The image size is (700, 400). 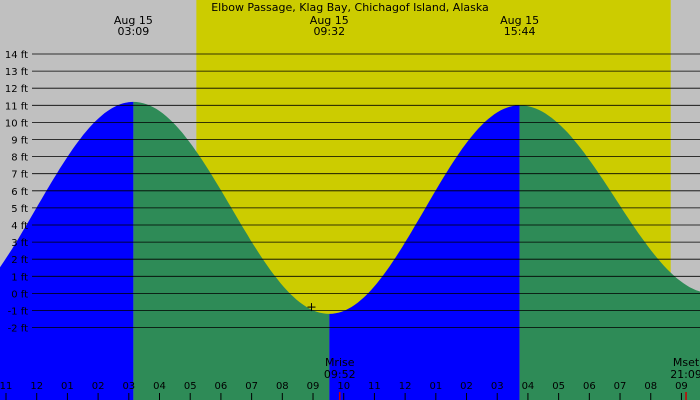 I want to click on moon-event-time: 21:09, so click(x=685, y=374).